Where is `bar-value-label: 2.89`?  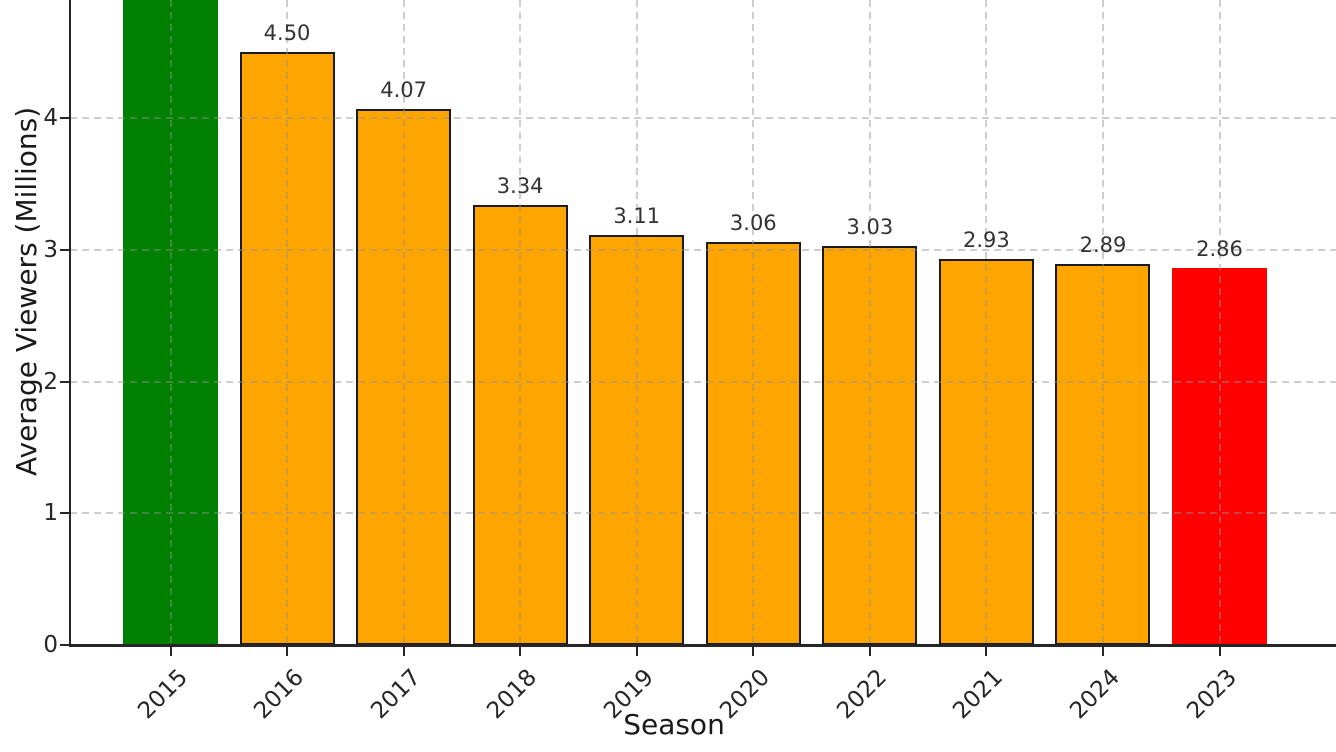
bar-value-label: 2.89 is located at coordinates (1103, 245).